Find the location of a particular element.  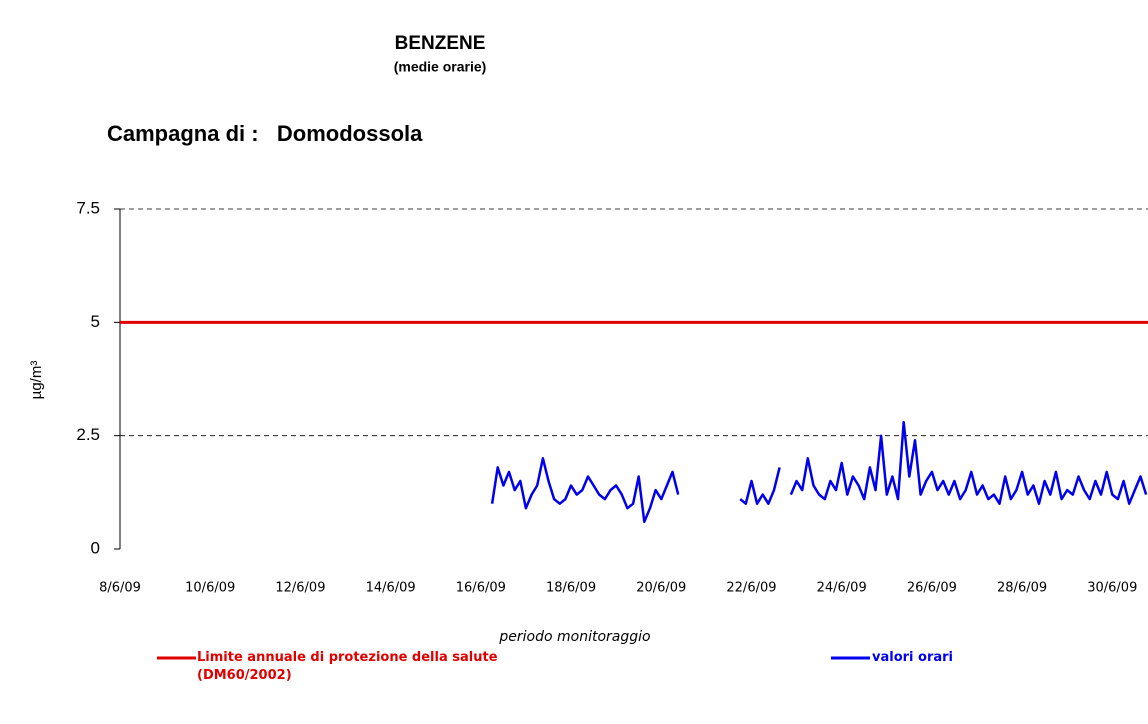

chart-header: Campagna di : Domodossola is located at coordinates (265, 133).